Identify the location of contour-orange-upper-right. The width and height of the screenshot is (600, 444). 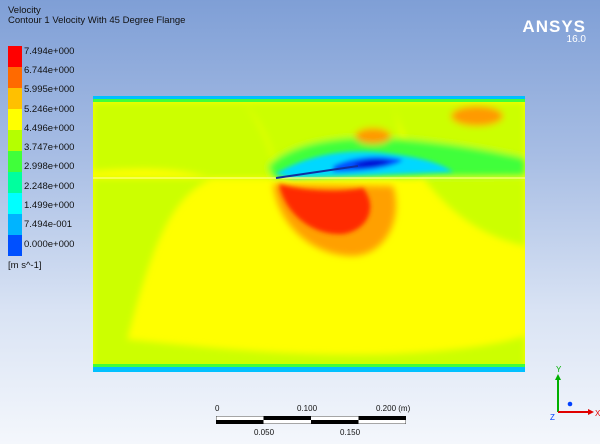
(477, 116).